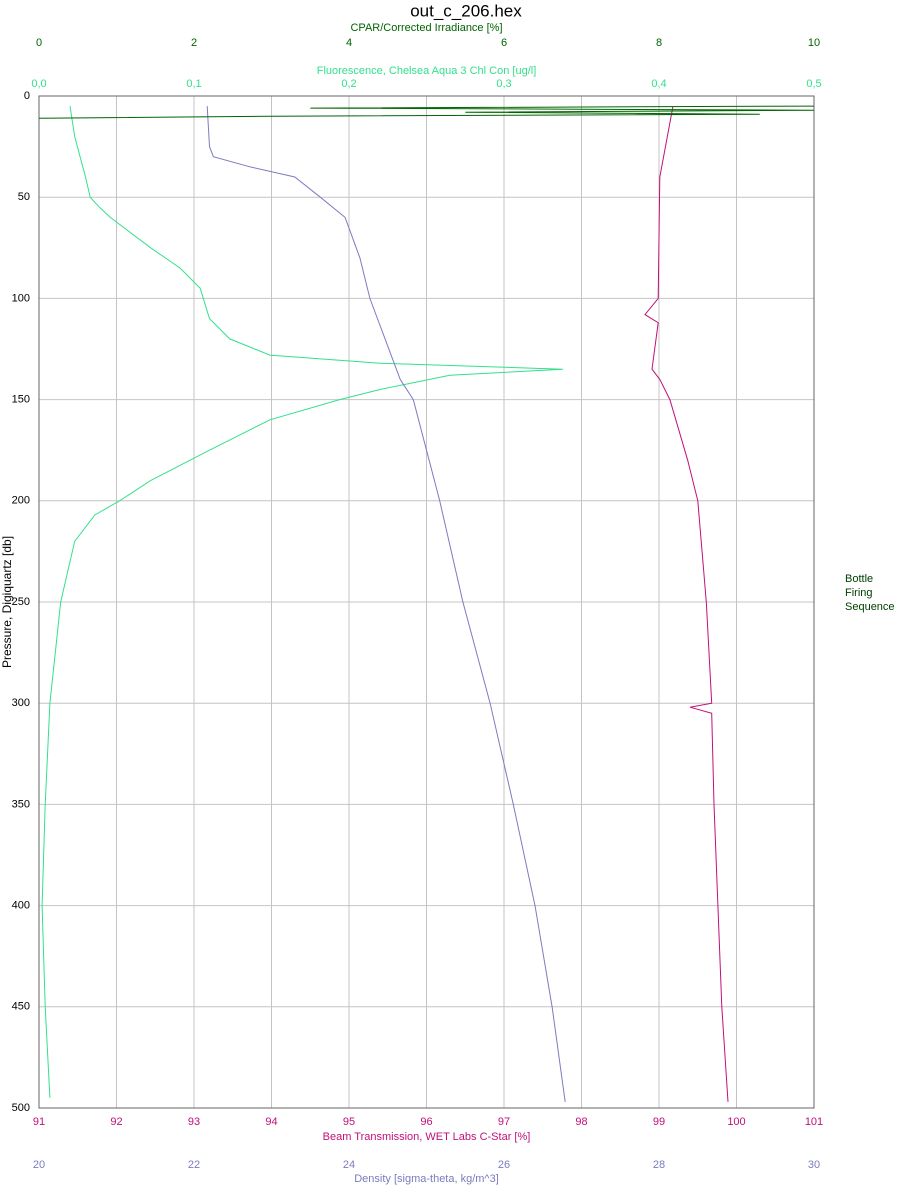 This screenshot has height=1186, width=921. Describe the element at coordinates (870, 607) in the screenshot. I see `side-label: Sequence` at that location.